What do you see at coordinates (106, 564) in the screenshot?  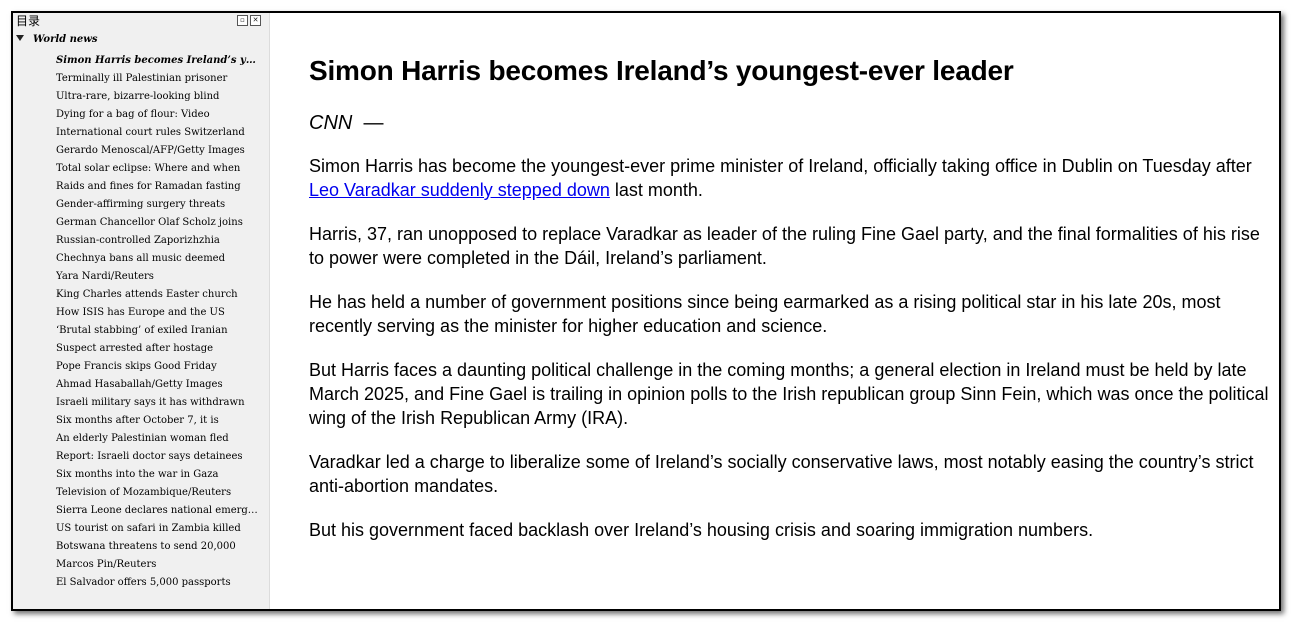 I see `toc-item: Marcos Pin/Reuters` at bounding box center [106, 564].